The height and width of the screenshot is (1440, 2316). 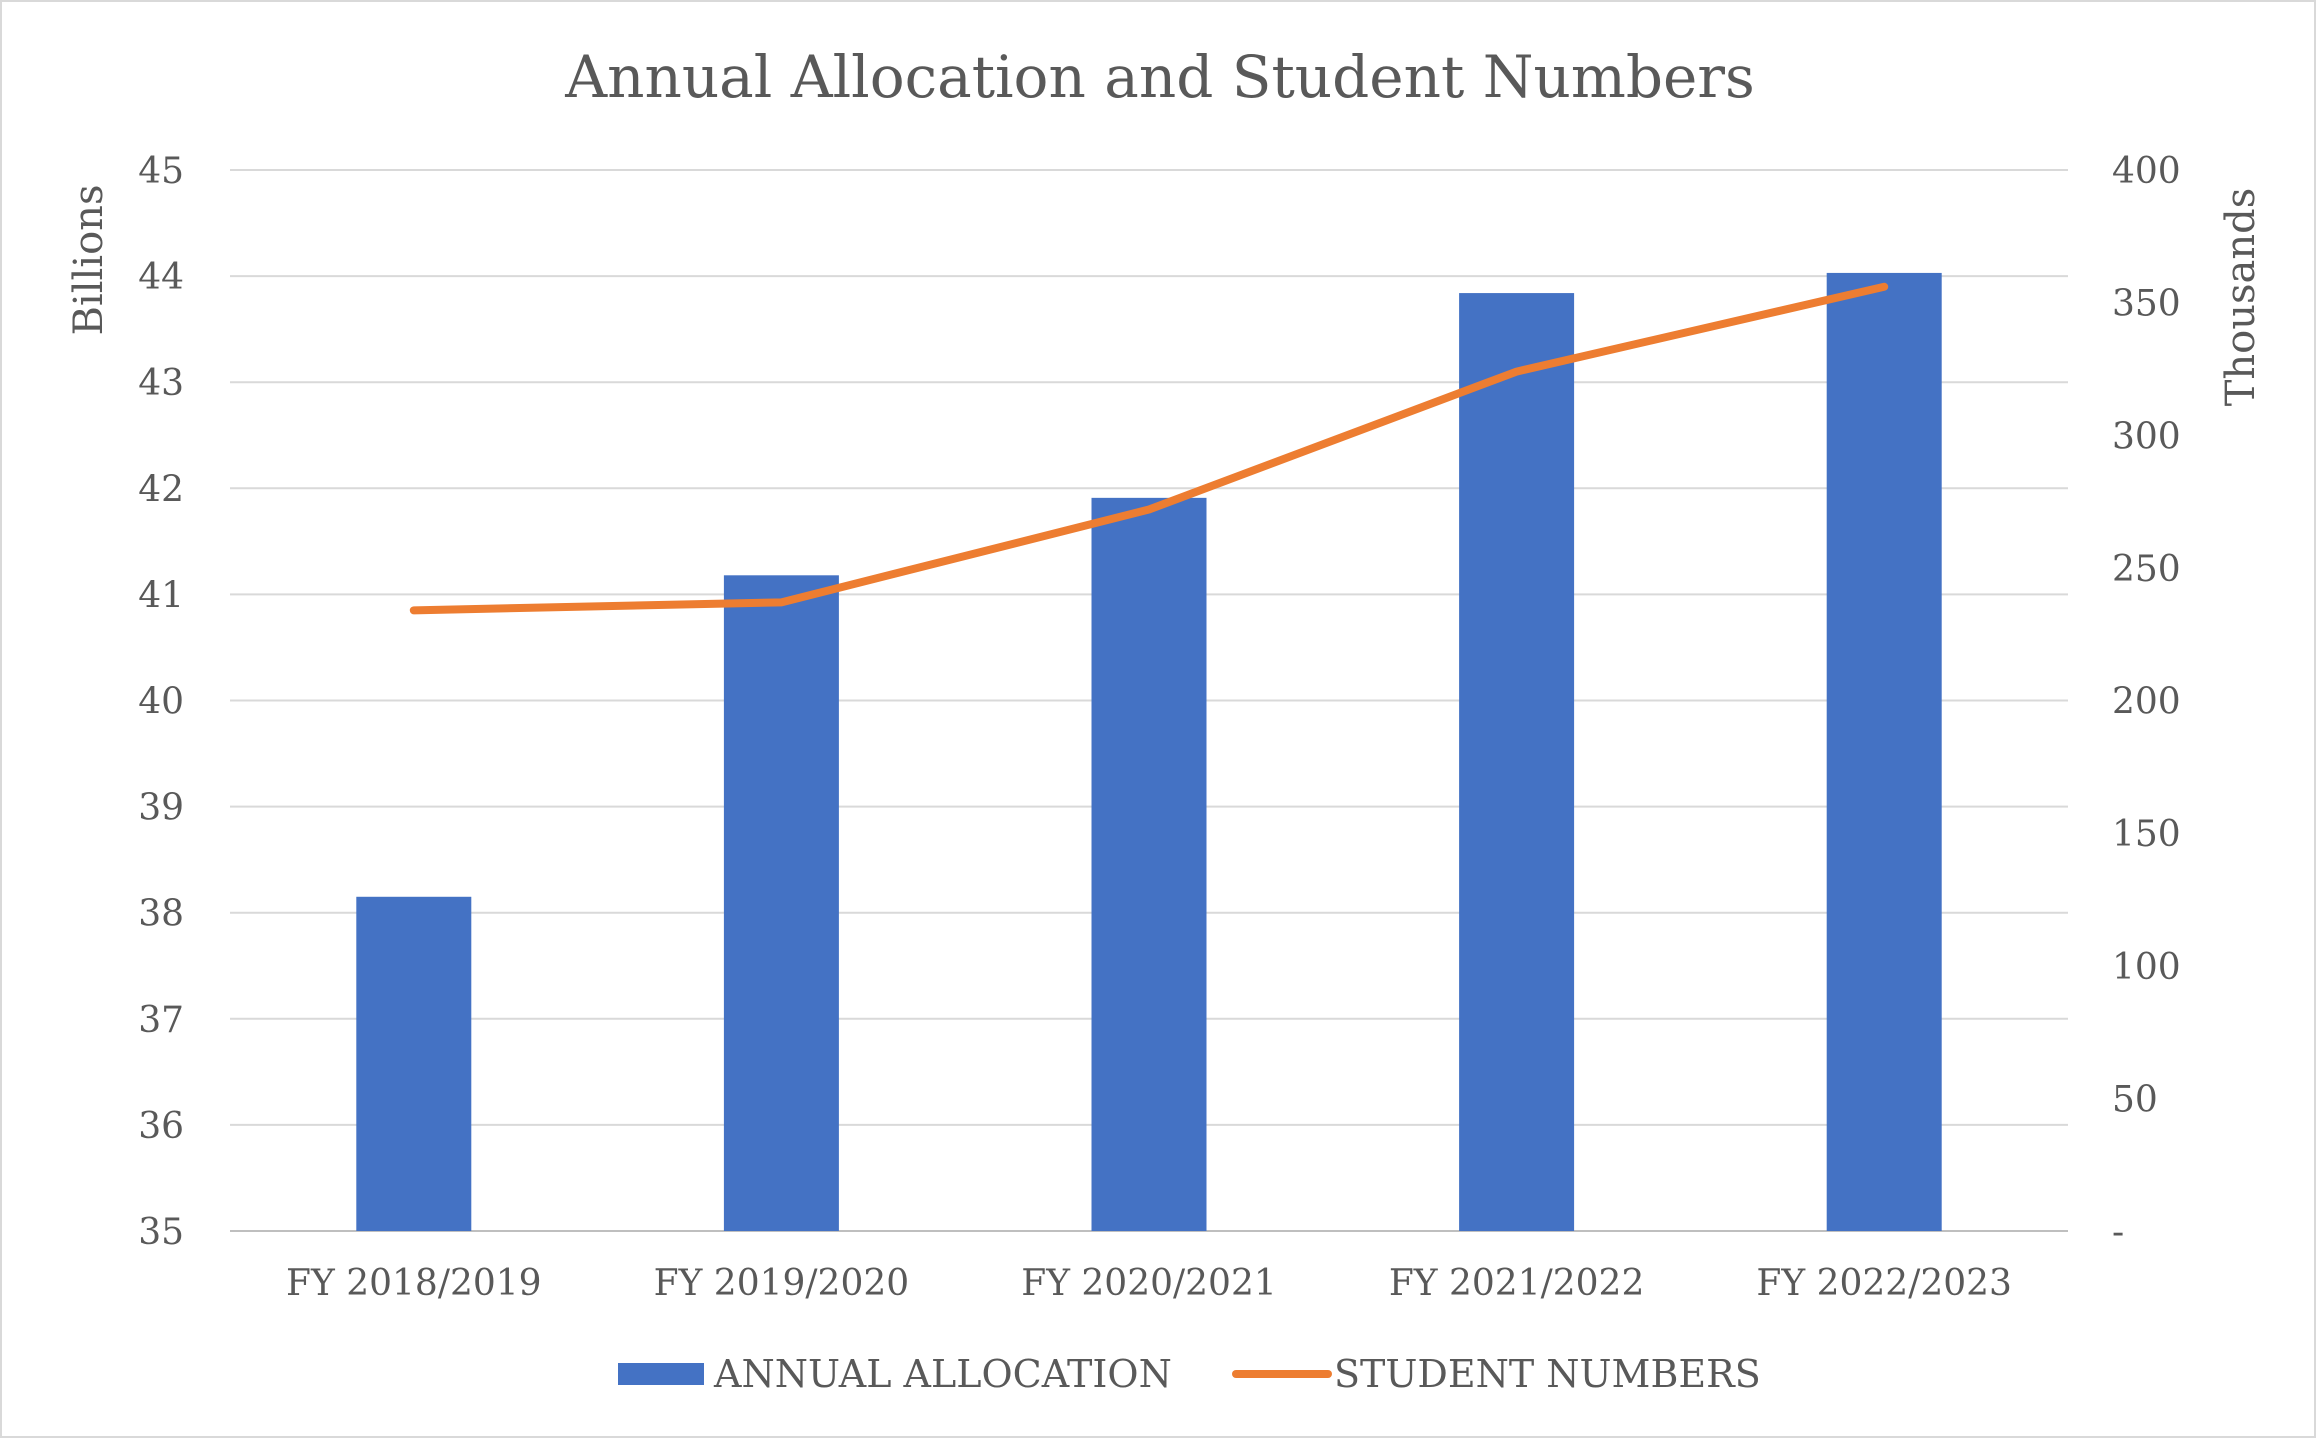 I want to click on x-tick-label: FY 2020/2021, so click(x=1149, y=1283).